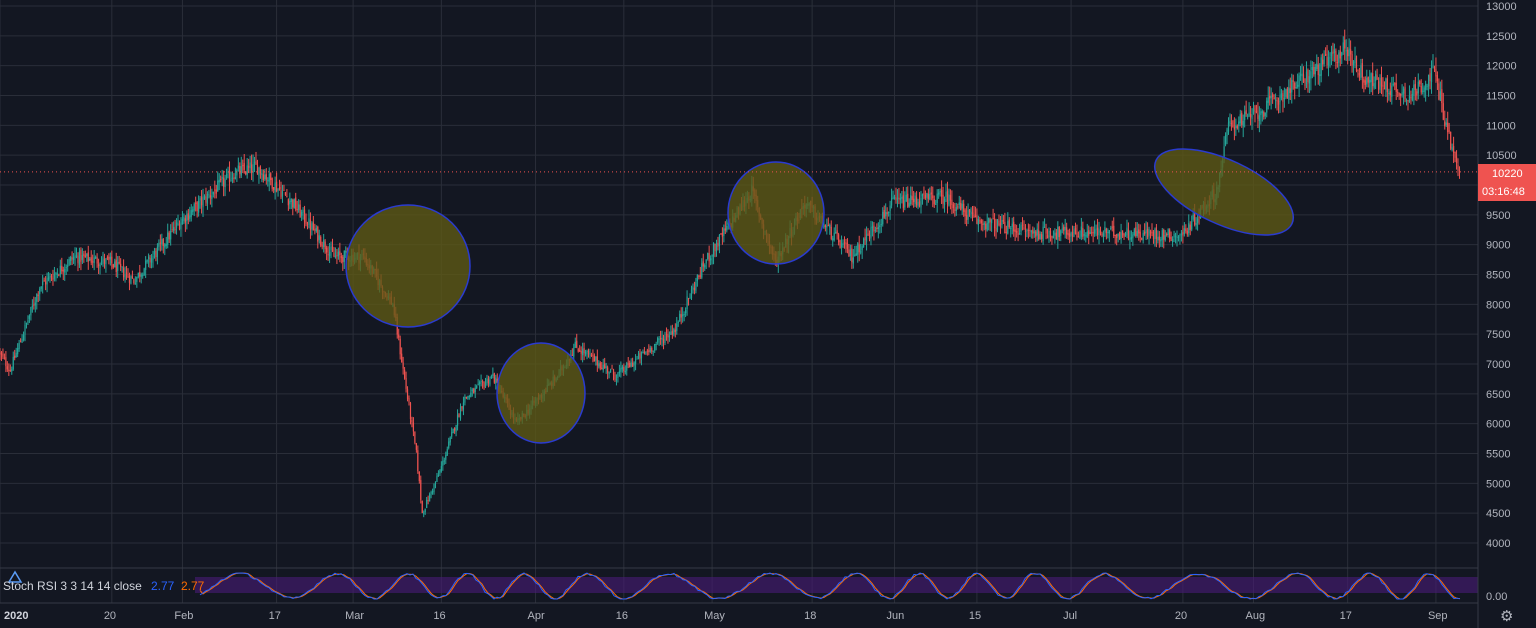  Describe the element at coordinates (1506, 616) in the screenshot. I see `gear-icon: ⚙` at that location.